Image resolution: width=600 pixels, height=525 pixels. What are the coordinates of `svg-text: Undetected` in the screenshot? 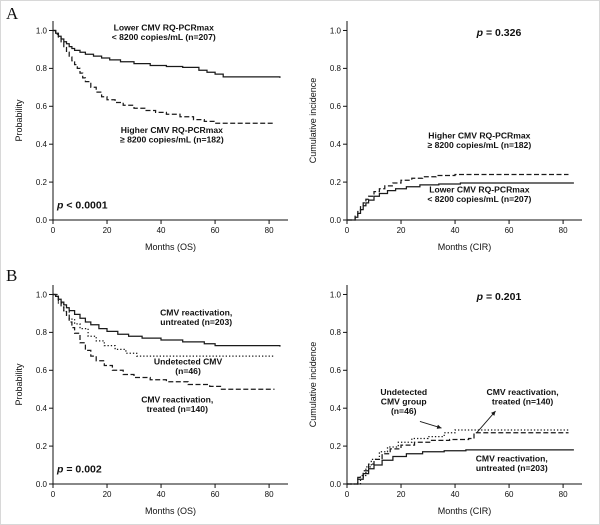 It's located at (403, 392).